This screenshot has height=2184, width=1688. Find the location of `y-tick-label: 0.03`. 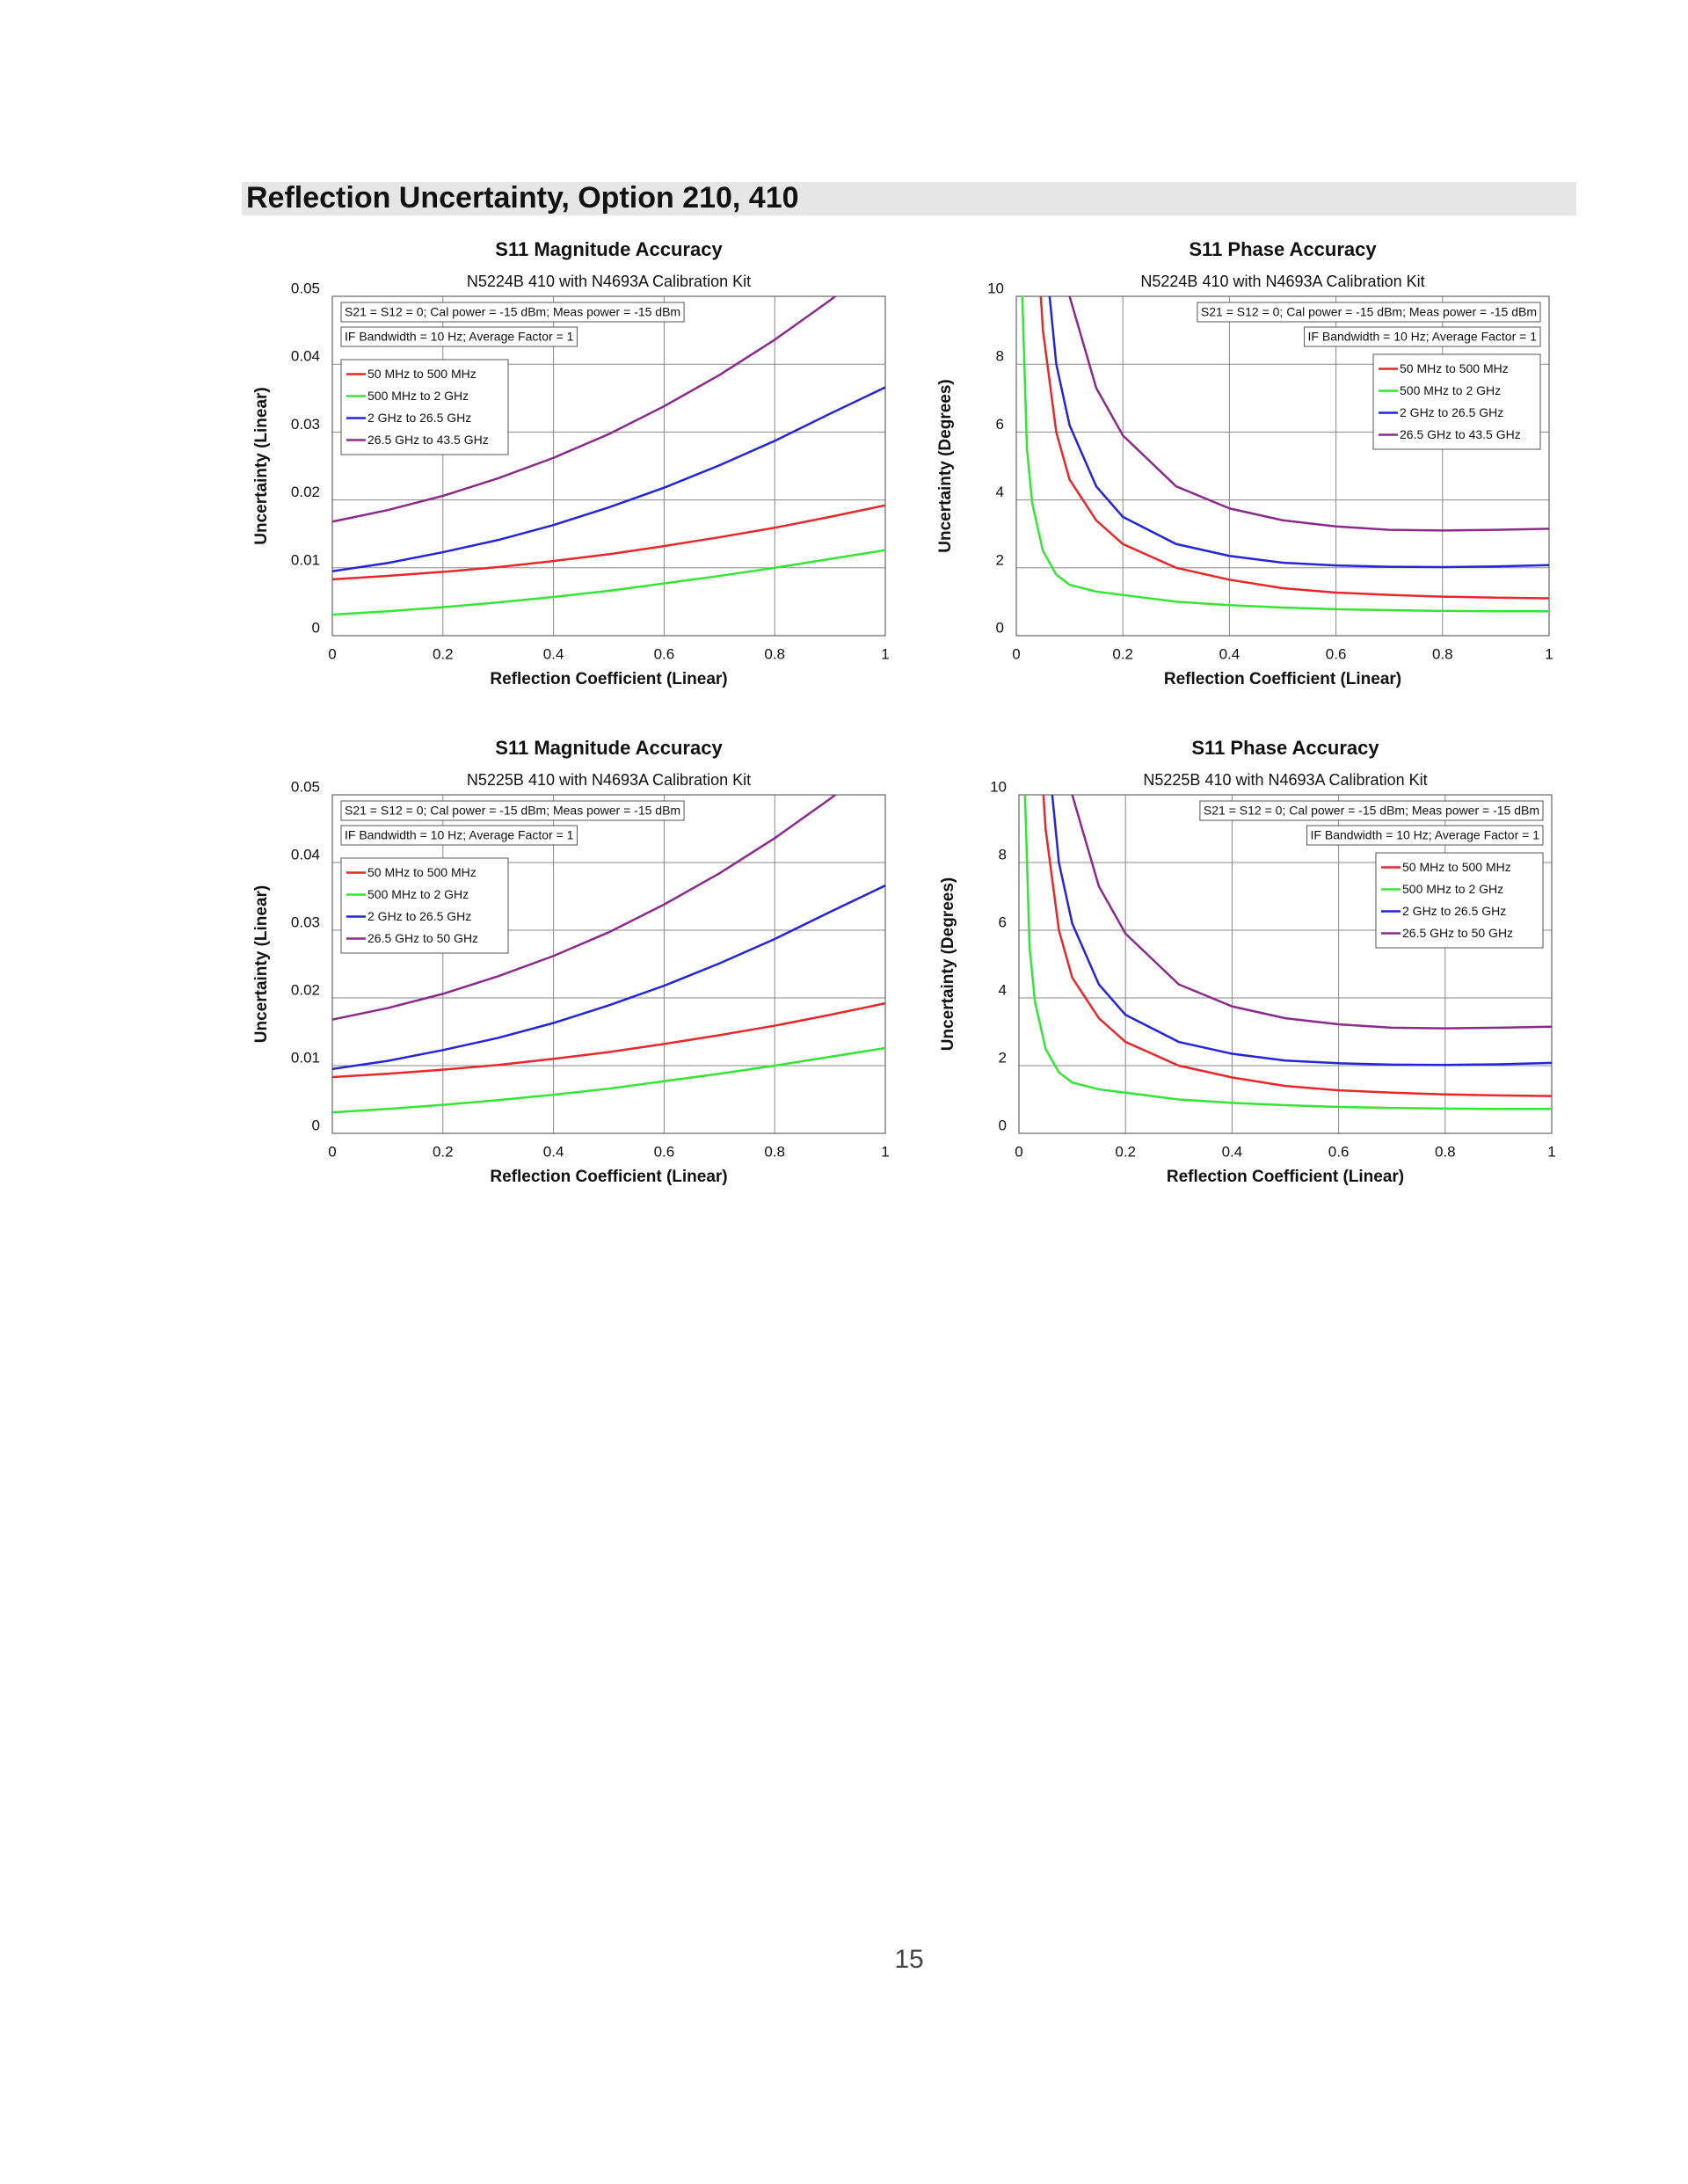

y-tick-label: 0.03 is located at coordinates (305, 922).